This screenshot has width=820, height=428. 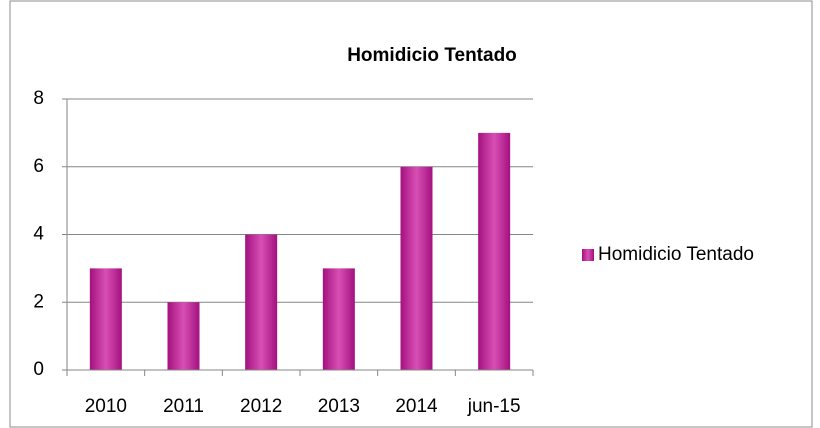 I want to click on x-tick-label: jun-15, so click(x=494, y=406).